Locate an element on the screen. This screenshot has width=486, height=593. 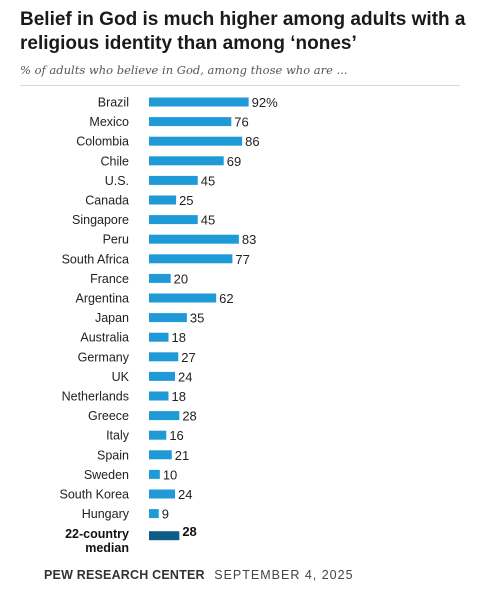
category-label: Sweden is located at coordinates (106, 475).